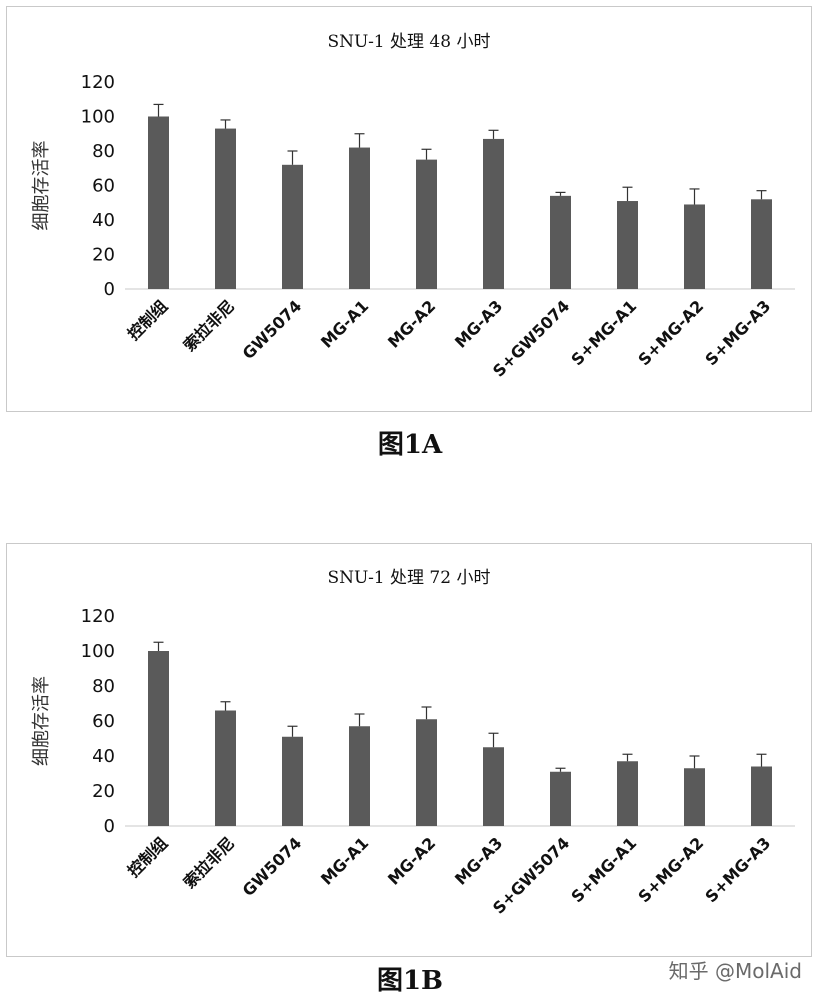 The image size is (820, 1000). I want to click on figure-caption-b: 图1B, so click(410, 981).